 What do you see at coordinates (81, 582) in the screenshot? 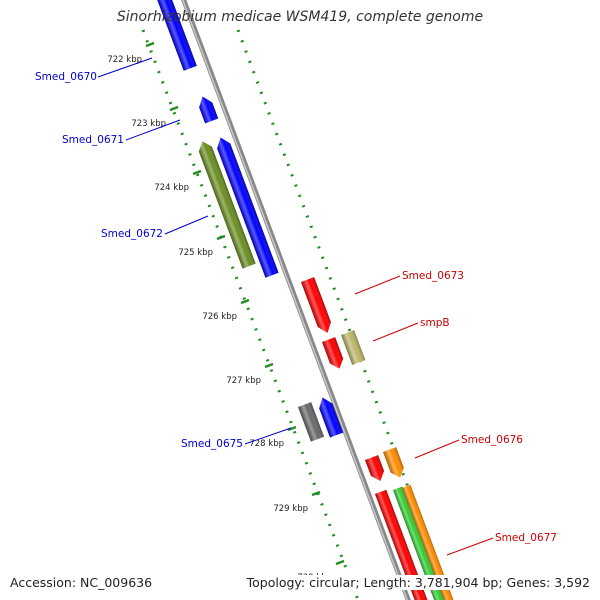
I see `accession-text: Accession: NC_009636` at bounding box center [81, 582].